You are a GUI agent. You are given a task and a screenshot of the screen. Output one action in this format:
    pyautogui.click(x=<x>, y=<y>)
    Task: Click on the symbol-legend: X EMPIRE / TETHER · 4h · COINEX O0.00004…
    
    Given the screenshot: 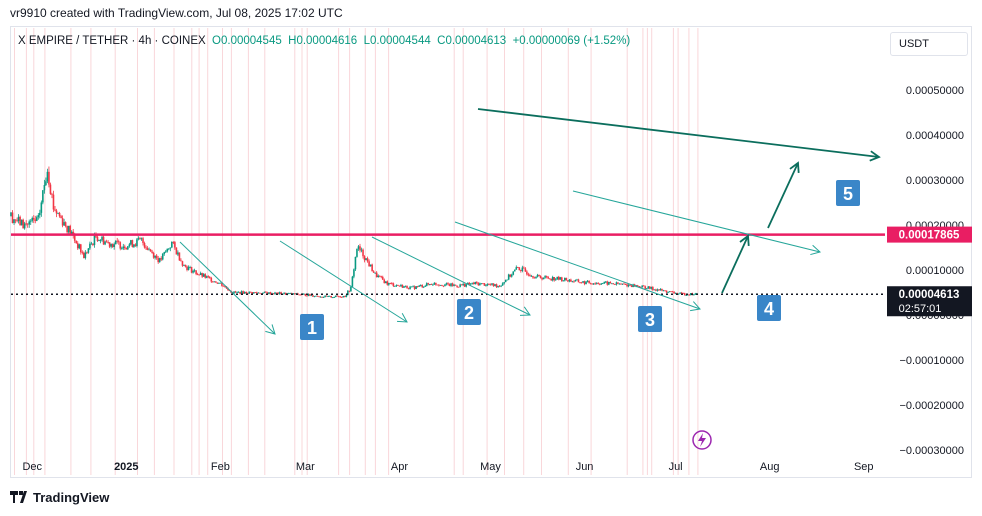 What is the action you would take?
    pyautogui.click(x=324, y=41)
    